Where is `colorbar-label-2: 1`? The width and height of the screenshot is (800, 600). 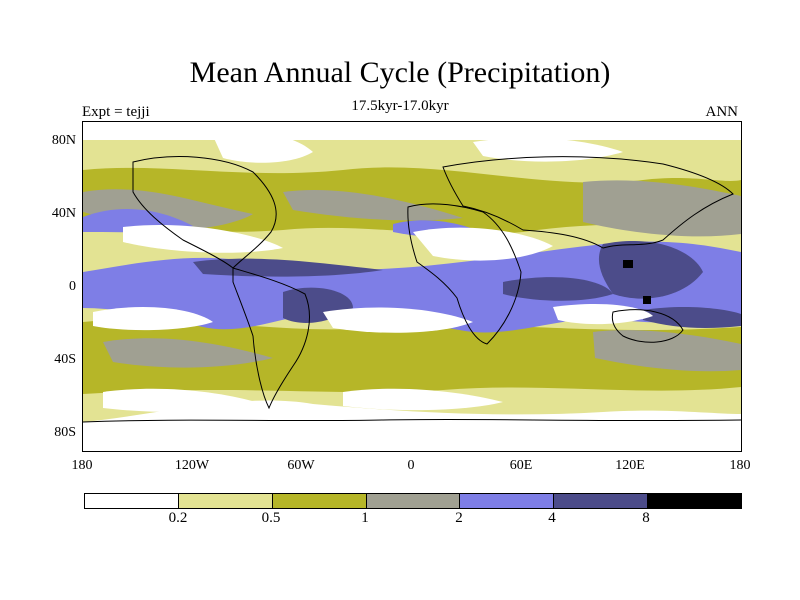 colorbar-label-2: 1 is located at coordinates (365, 518).